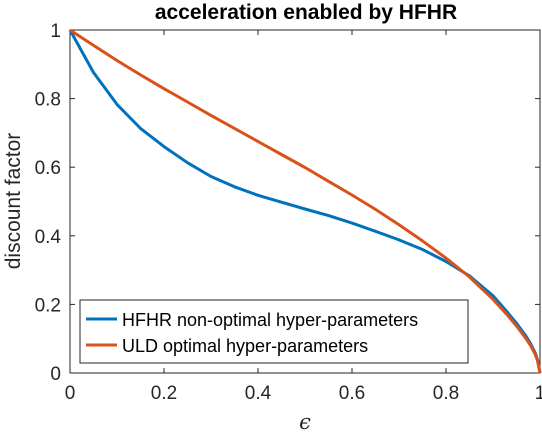 This screenshot has width=542, height=438. I want to click on x-tick-label: 1, so click(538, 393).